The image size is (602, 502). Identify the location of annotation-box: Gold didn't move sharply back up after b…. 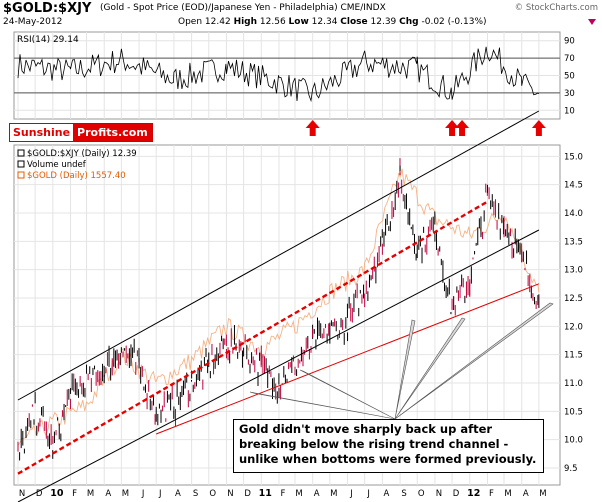
(388, 446).